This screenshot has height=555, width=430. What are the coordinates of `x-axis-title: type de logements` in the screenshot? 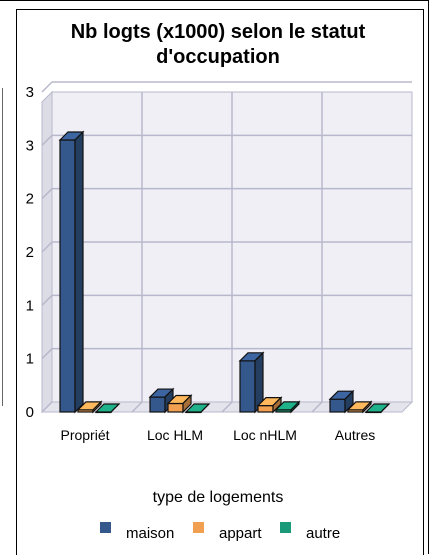 It's located at (218, 497).